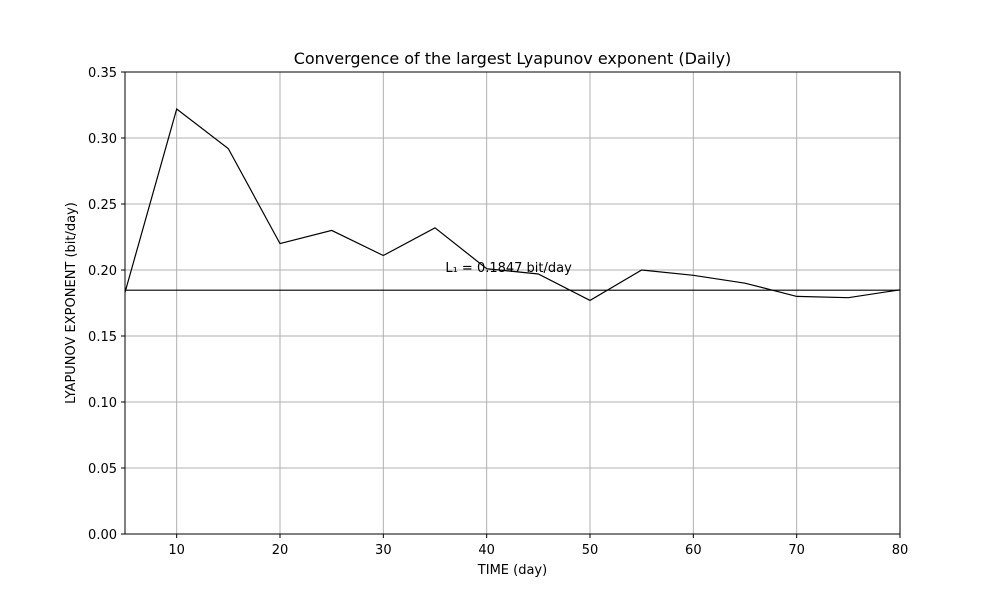 The image size is (1000, 600). I want to click on x-tick-label: 20, so click(280, 550).